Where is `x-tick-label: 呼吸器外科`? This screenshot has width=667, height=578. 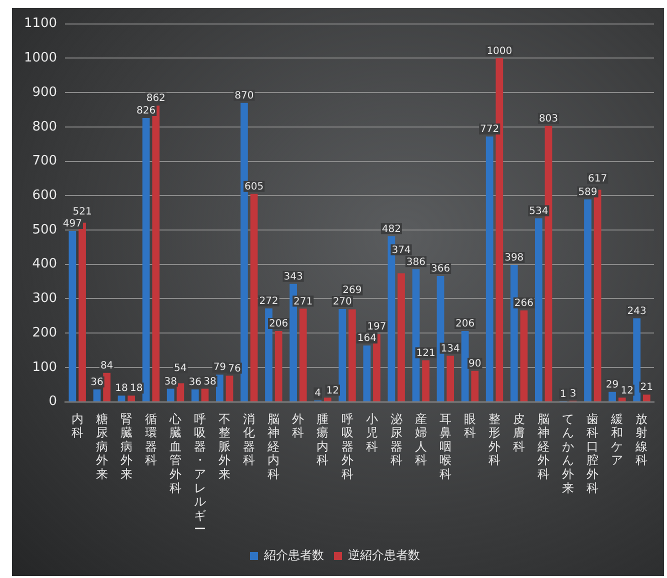
x-tick-label: 呼吸器外科 is located at coordinates (347, 447).